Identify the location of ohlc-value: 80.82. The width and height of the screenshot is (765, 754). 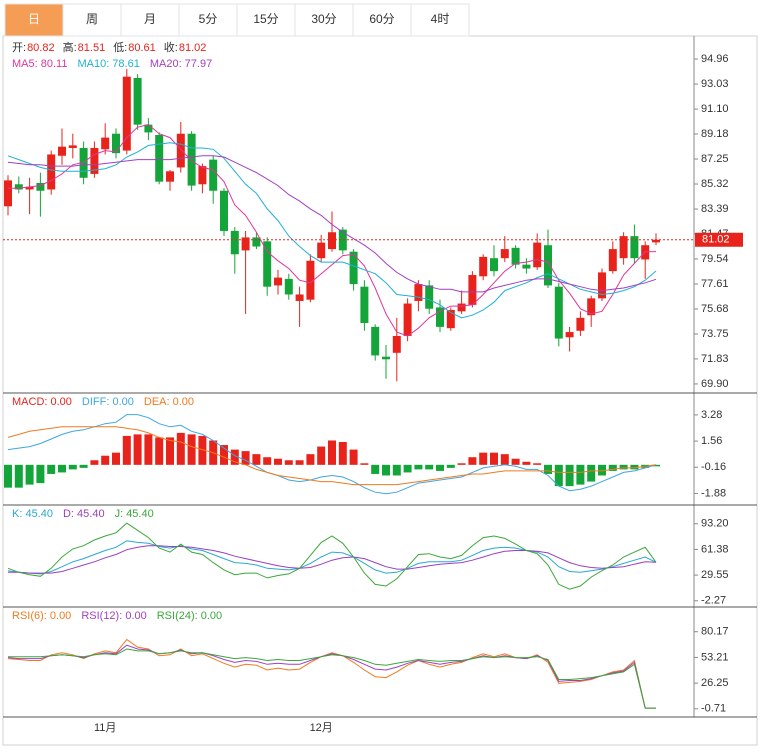
(41, 48).